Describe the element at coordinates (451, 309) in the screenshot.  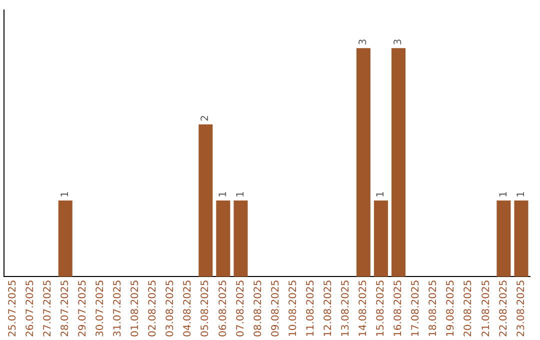
I see `x-tick-label: 19.08.2025` at that location.